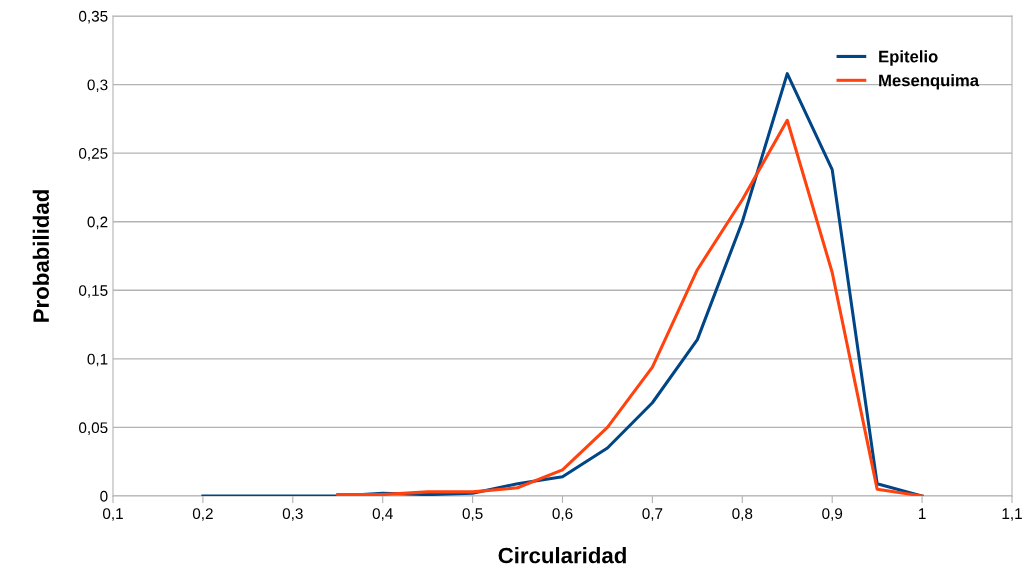 This screenshot has height=569, width=1027. What do you see at coordinates (742, 514) in the screenshot?
I see `x-tick-label: 0,8` at bounding box center [742, 514].